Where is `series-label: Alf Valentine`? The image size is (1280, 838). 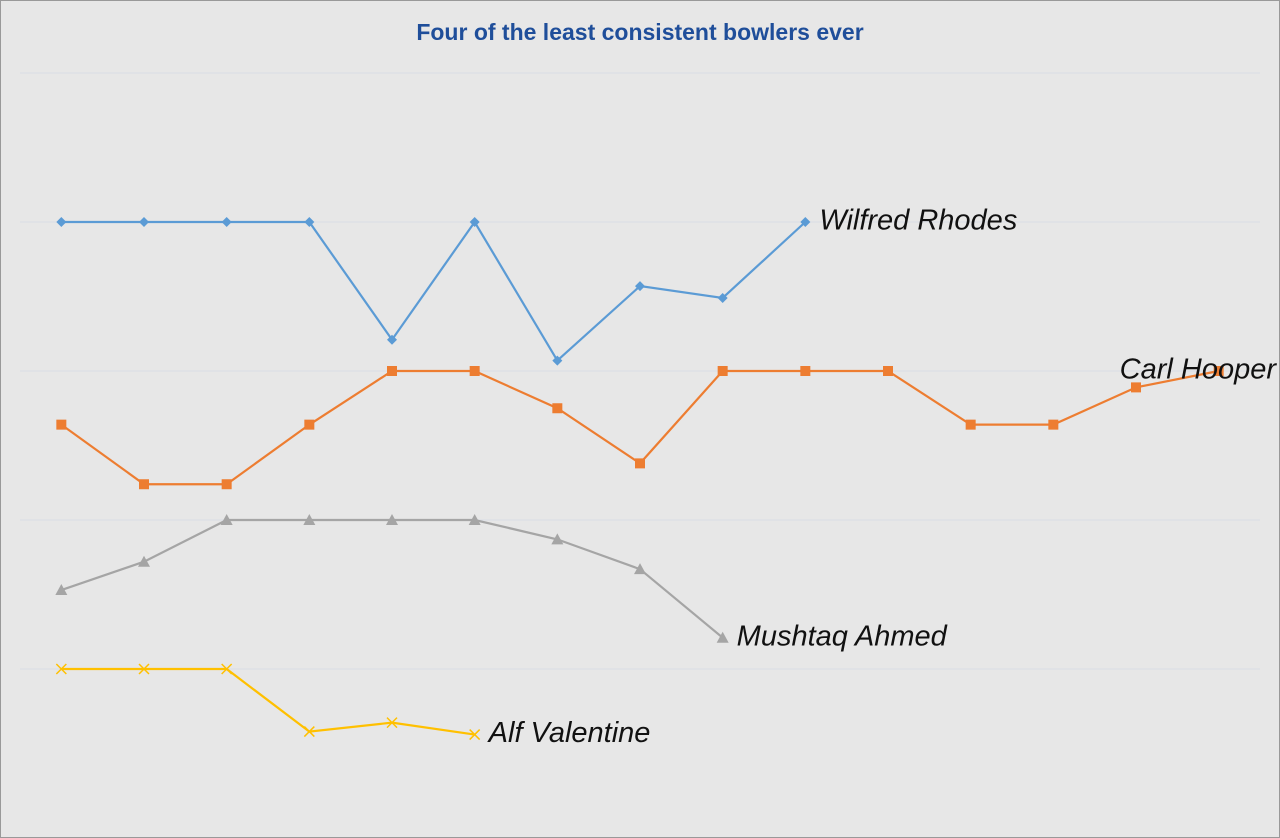
series-label: Alf Valentine is located at coordinates (569, 733).